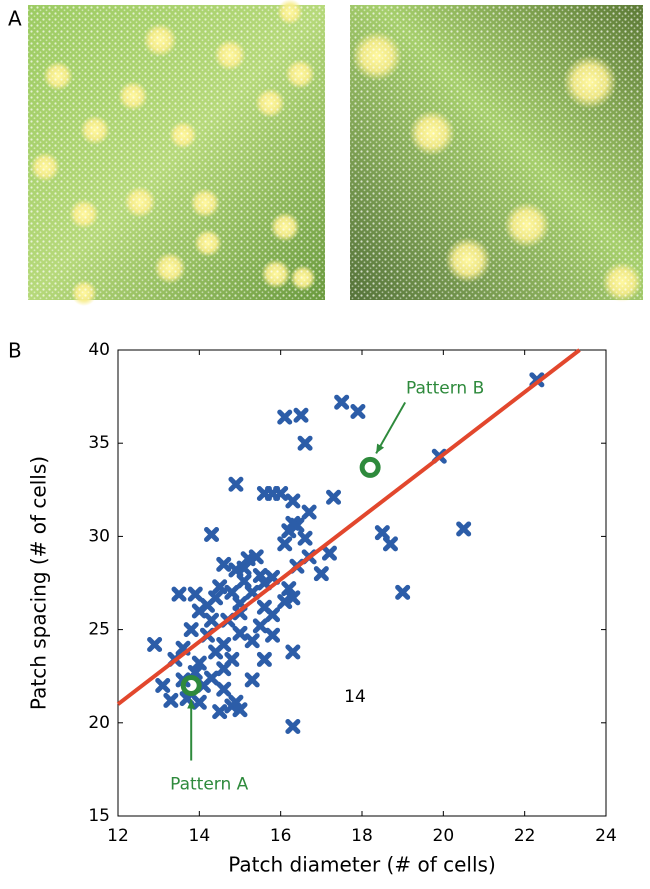 The width and height of the screenshot is (650, 889). What do you see at coordinates (39, 583) in the screenshot?
I see `y-axis-label: Patch spacing (# of cells)` at bounding box center [39, 583].